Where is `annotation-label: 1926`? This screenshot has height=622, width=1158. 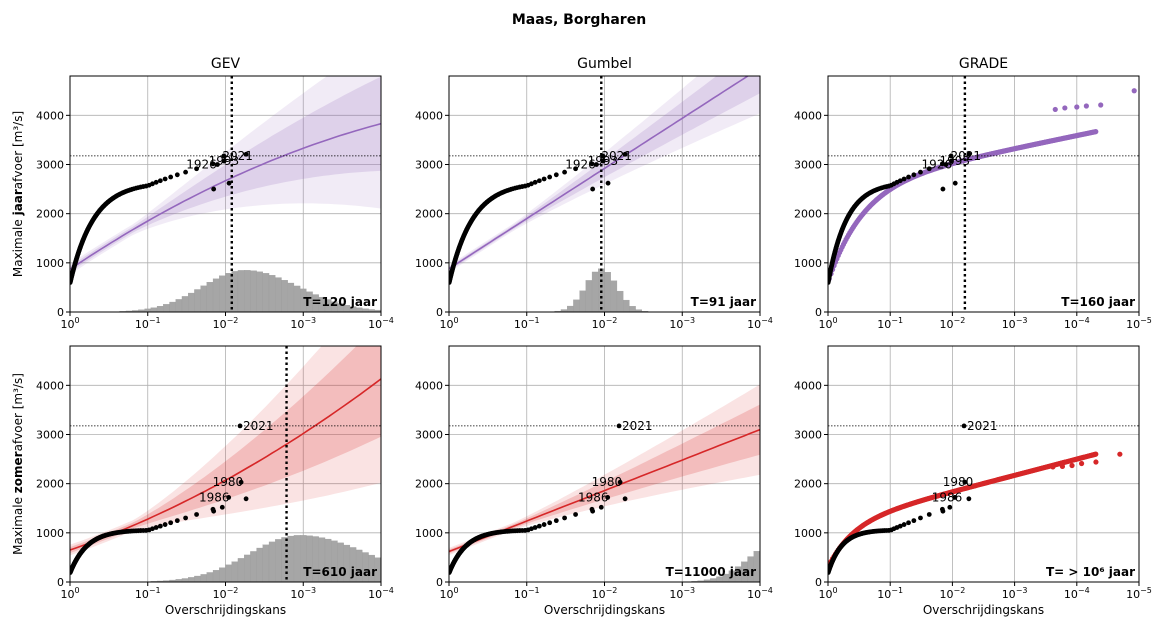 annotation-label: 1926 is located at coordinates (580, 165).